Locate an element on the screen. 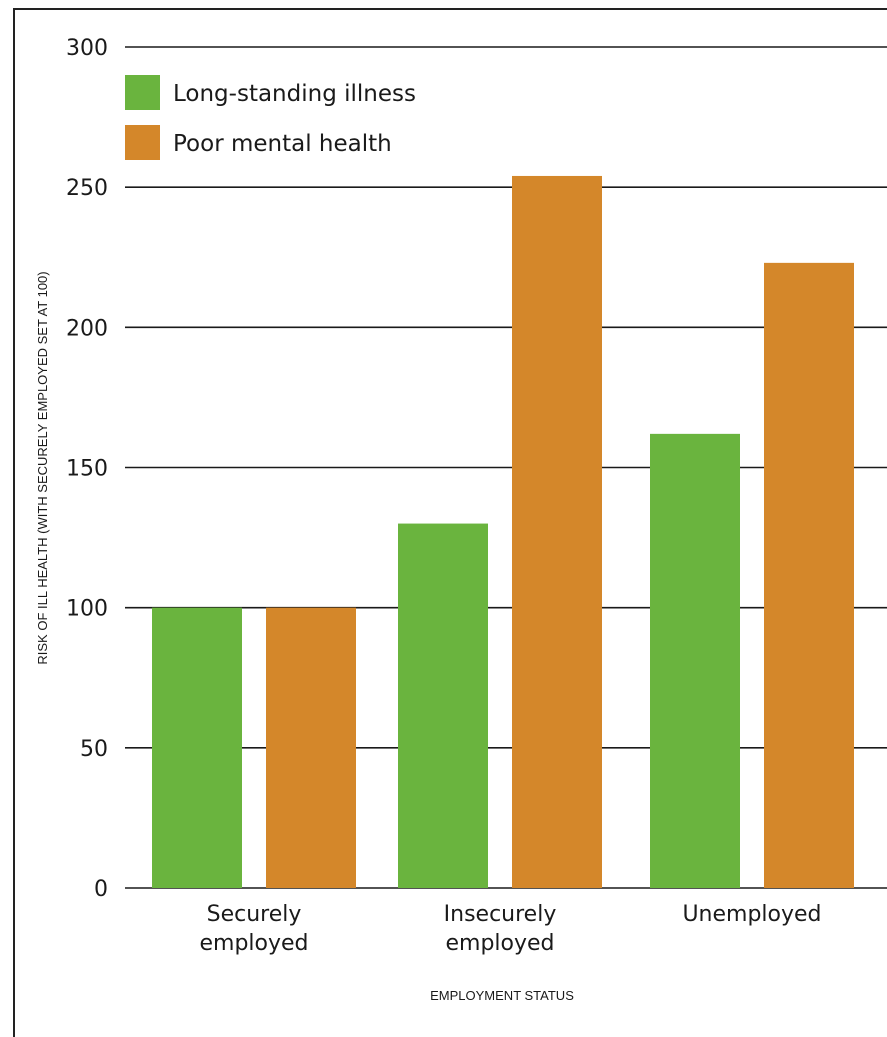 The image size is (887, 1037). legend-label: Poor mental health is located at coordinates (282, 144).